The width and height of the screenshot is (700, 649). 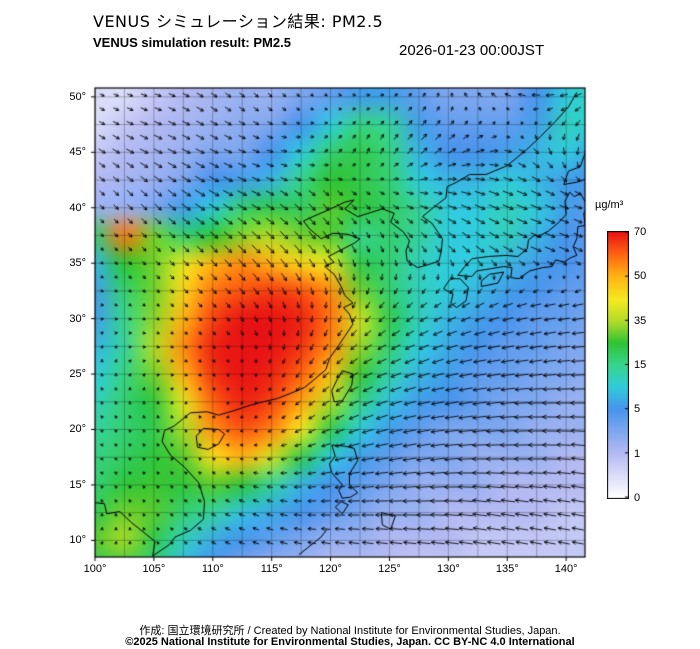 What do you see at coordinates (192, 42) in the screenshot?
I see `title-english: VENUS simulation result: PM2.5` at bounding box center [192, 42].